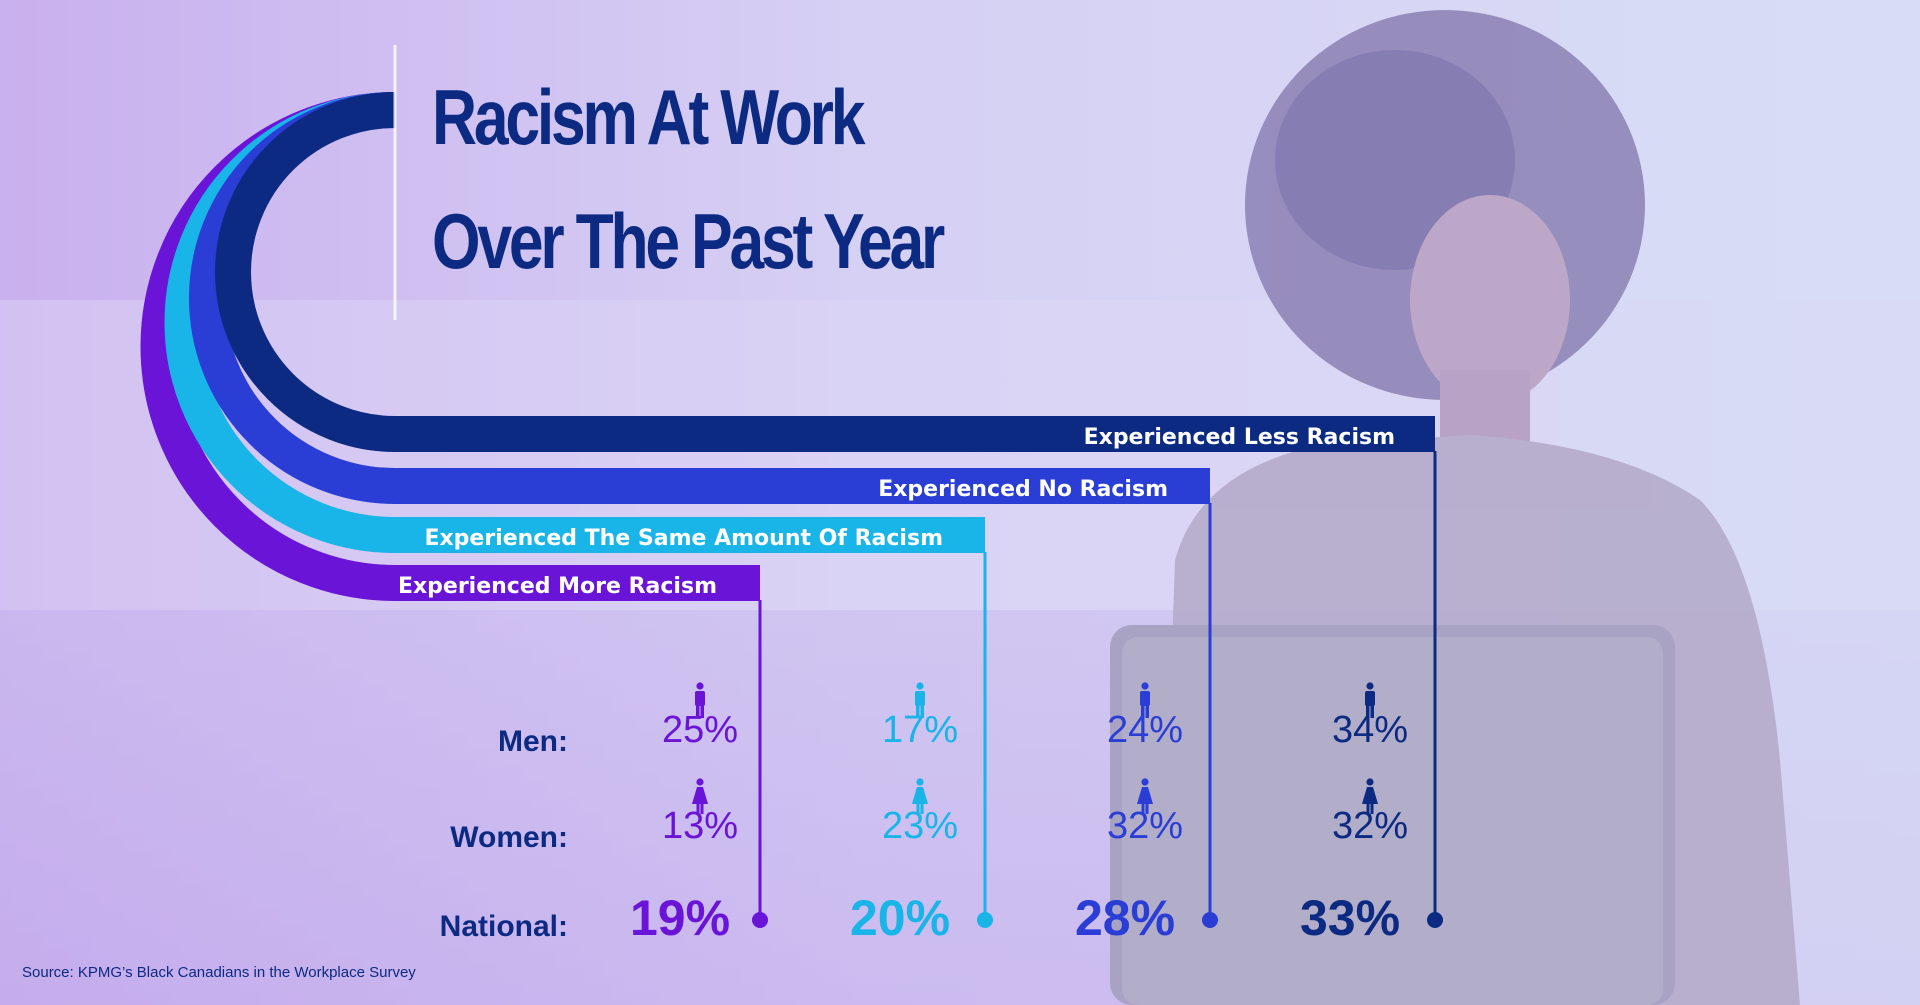 The image size is (1920, 1005). Describe the element at coordinates (557, 586) in the screenshot. I see `band-label-1: Experienced More Racism` at that location.